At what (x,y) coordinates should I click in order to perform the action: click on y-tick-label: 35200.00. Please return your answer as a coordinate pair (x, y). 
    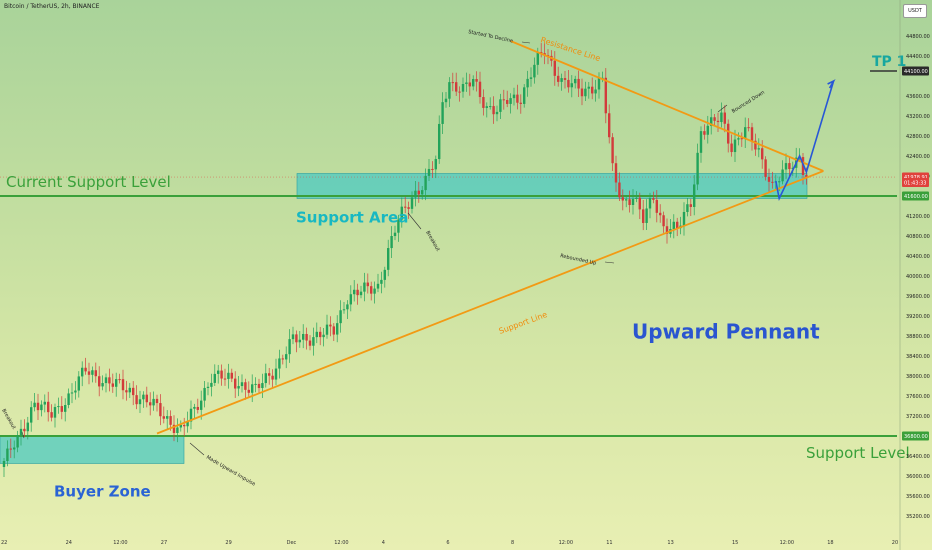
    Looking at the image, I should click on (918, 517).